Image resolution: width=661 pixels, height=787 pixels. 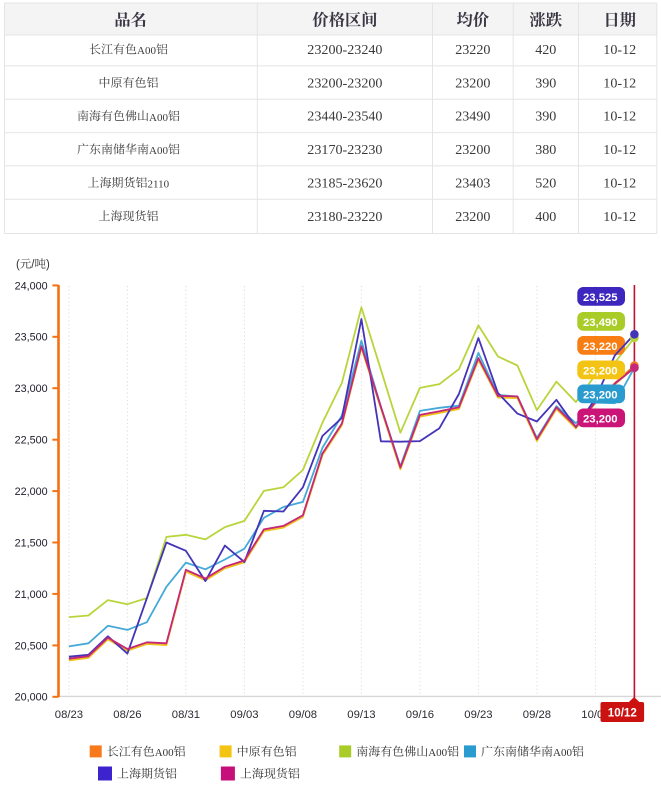 What do you see at coordinates (31, 286) in the screenshot?
I see `svg-text: 24,000` at bounding box center [31, 286].